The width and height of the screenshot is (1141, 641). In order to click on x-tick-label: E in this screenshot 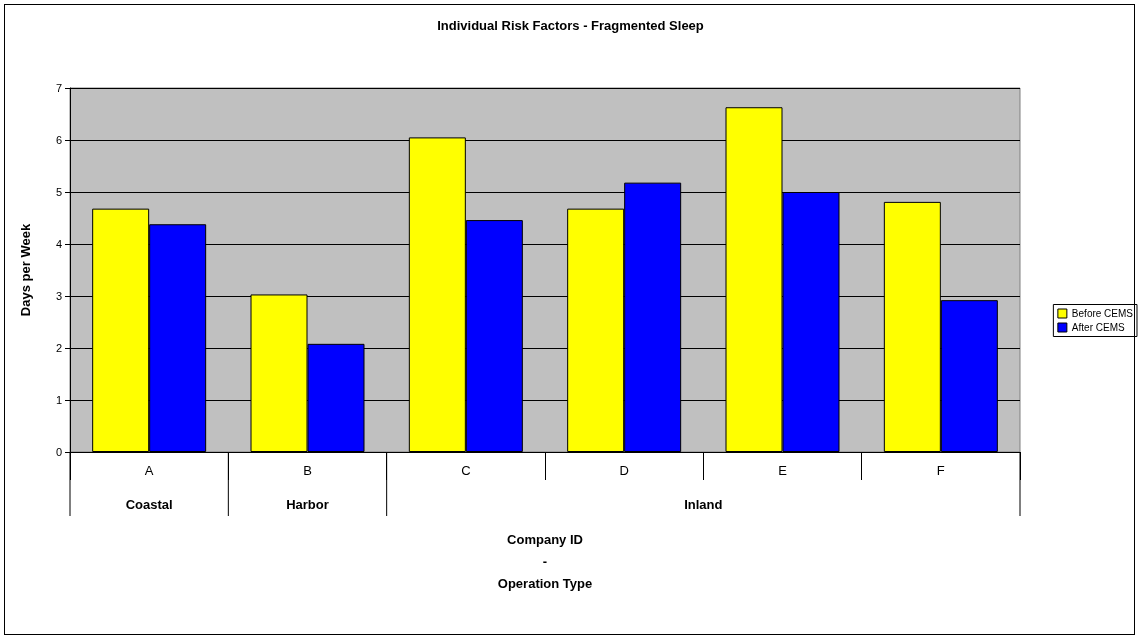, I will do `click(783, 470)`.